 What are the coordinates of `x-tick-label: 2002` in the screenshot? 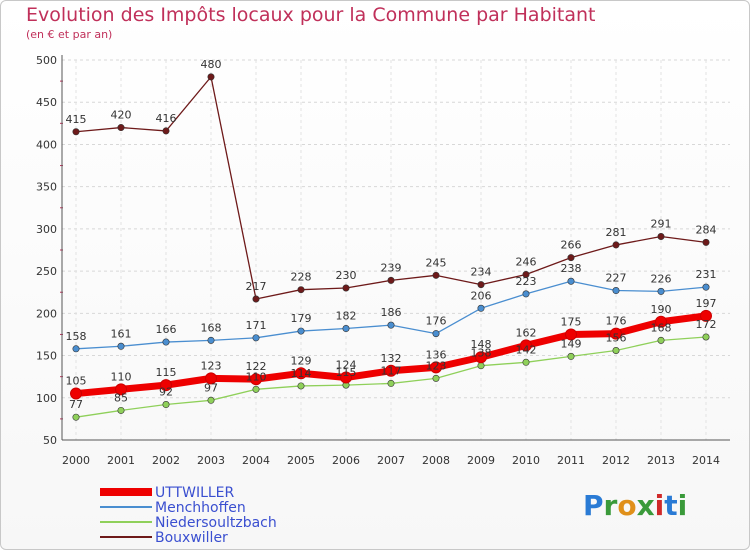 It's located at (166, 460).